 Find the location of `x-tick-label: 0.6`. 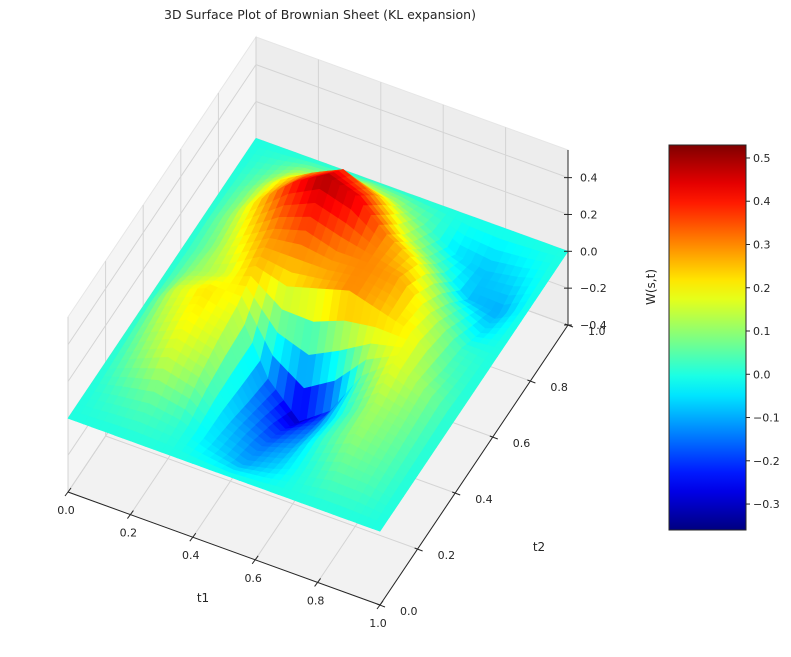

x-tick-label: 0.6 is located at coordinates (253, 578).